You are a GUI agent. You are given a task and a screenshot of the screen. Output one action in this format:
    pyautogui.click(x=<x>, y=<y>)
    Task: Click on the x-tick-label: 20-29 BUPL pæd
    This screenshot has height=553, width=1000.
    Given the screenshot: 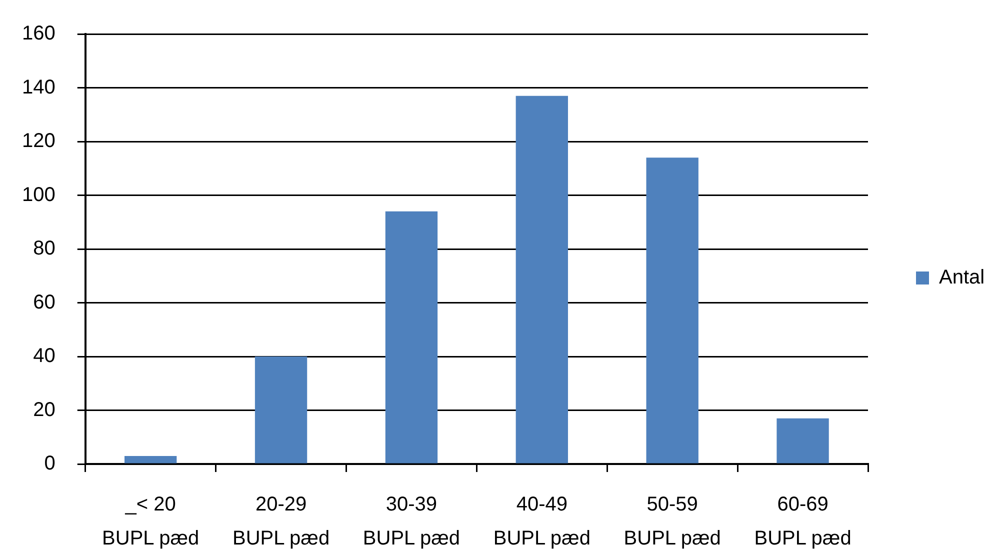 What is the action you would take?
    pyautogui.click(x=281, y=522)
    